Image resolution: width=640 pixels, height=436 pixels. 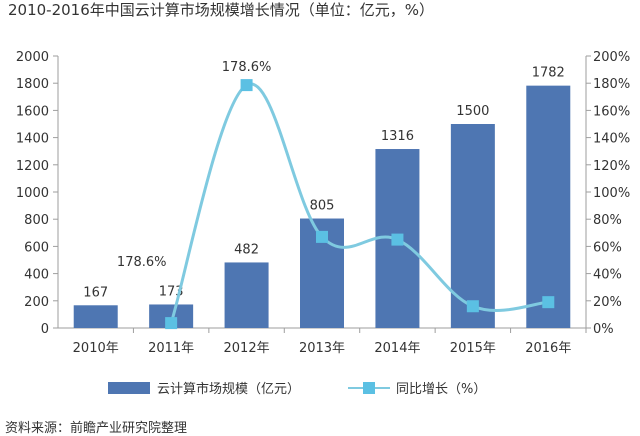 What do you see at coordinates (32, 84) in the screenshot?
I see `left-axis-tick-label: 1800` at bounding box center [32, 84].